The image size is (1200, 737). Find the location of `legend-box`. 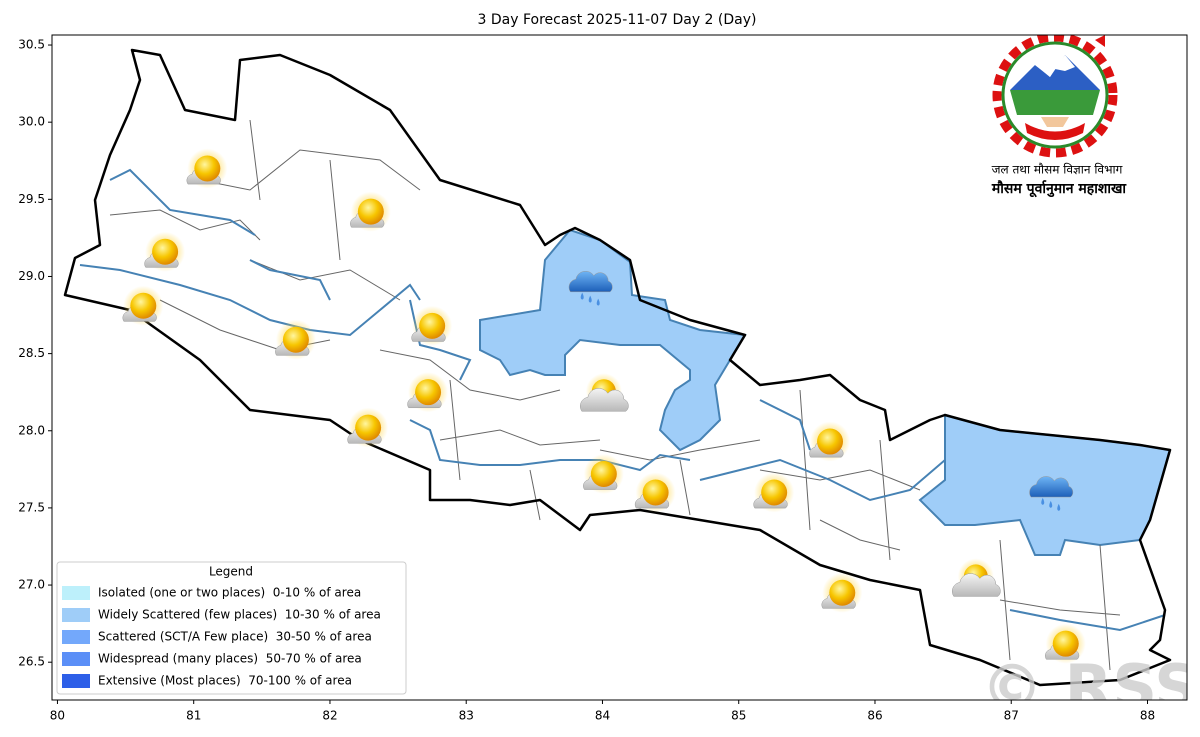

legend-box is located at coordinates (231, 628).